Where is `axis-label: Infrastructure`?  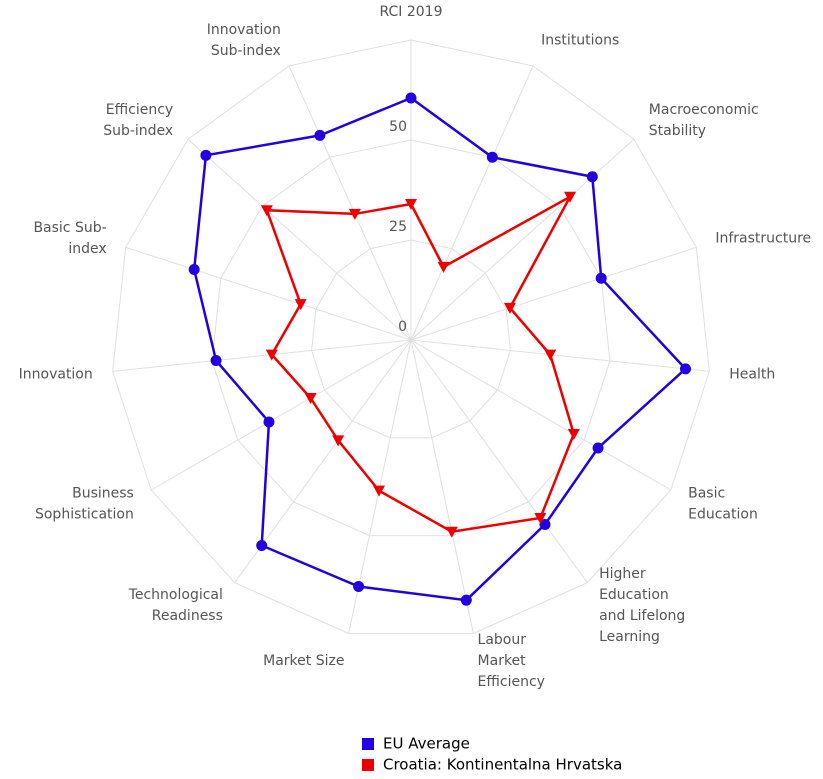
axis-label: Infrastructure is located at coordinates (763, 239).